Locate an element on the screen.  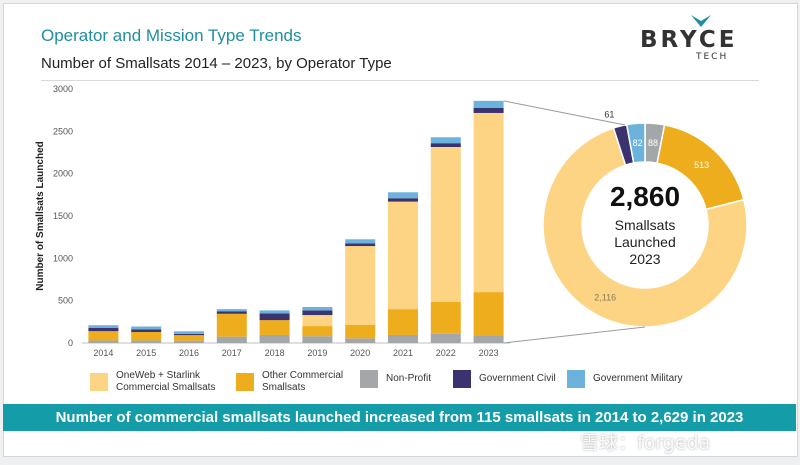
legend-label: Government Civil is located at coordinates (517, 378).